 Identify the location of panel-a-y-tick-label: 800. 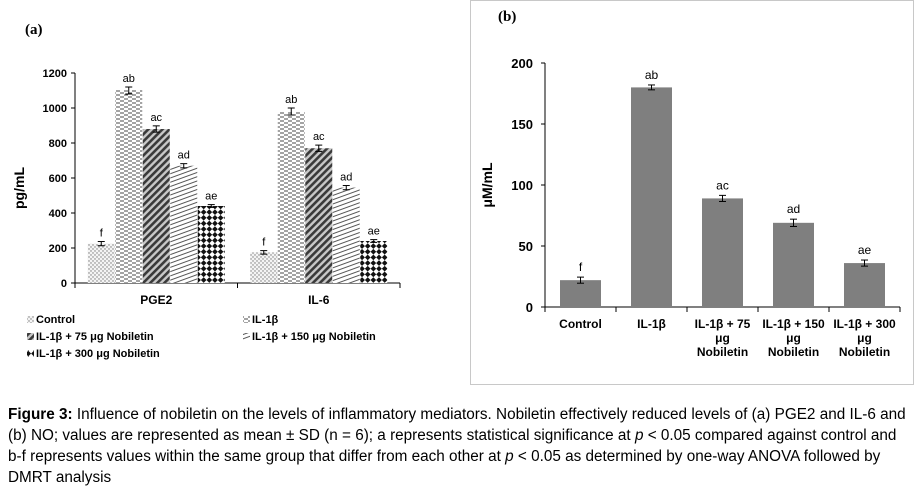
(58, 144).